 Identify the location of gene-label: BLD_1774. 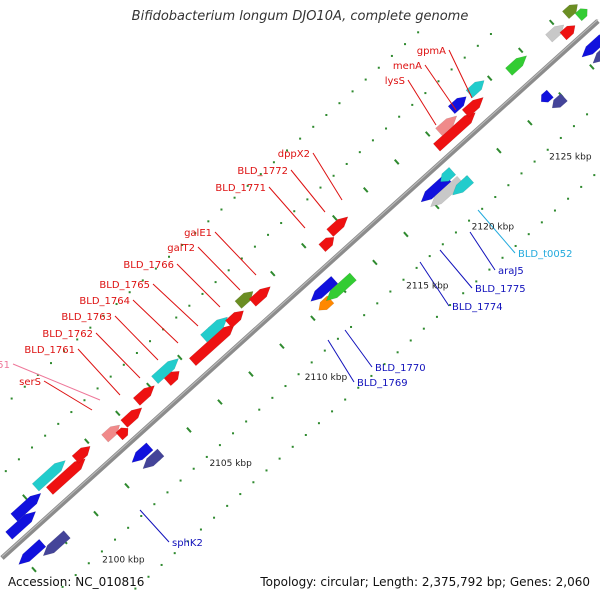
(477, 307).